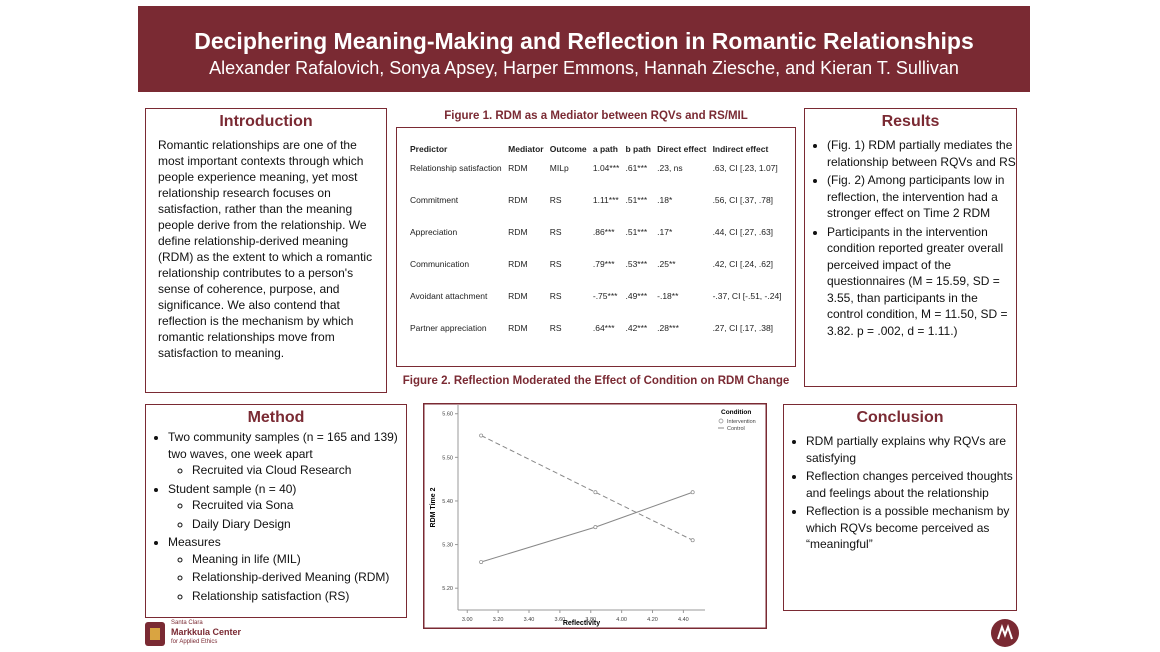 The image size is (1160, 652). I want to click on header-cell: a path, so click(605, 149).